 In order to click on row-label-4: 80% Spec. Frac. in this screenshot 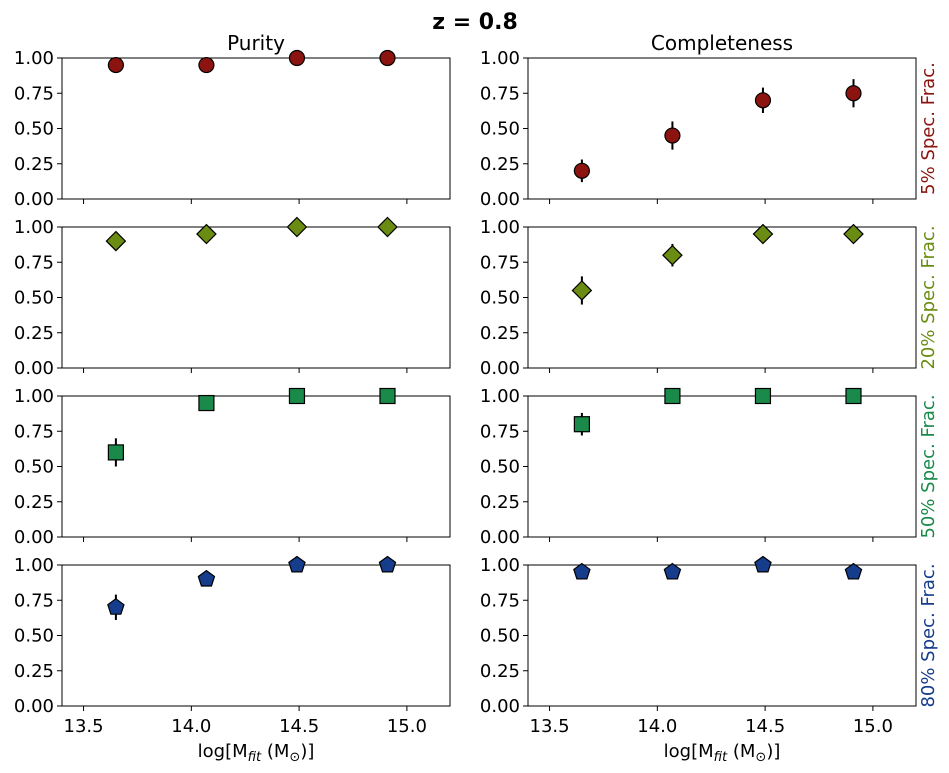, I will do `click(928, 635)`.